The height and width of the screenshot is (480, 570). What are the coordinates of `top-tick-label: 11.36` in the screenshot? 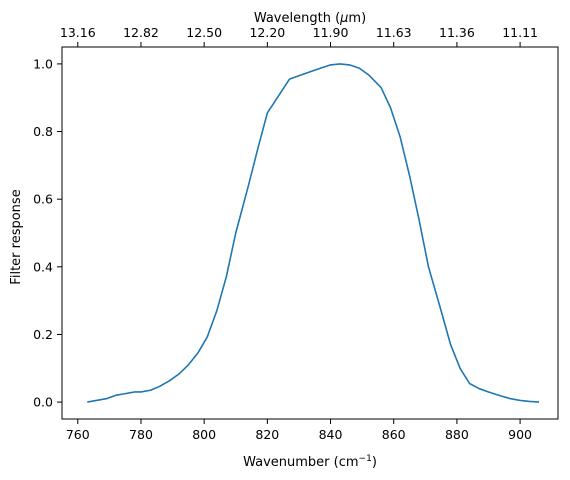 It's located at (457, 32).